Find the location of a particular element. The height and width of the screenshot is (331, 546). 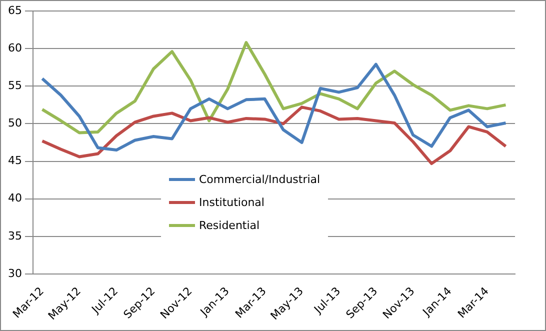

legend-label: Residential is located at coordinates (229, 225).